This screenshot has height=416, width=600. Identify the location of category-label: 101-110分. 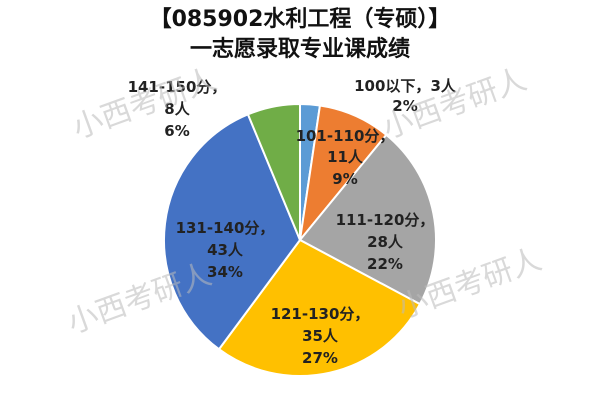
(338, 136).